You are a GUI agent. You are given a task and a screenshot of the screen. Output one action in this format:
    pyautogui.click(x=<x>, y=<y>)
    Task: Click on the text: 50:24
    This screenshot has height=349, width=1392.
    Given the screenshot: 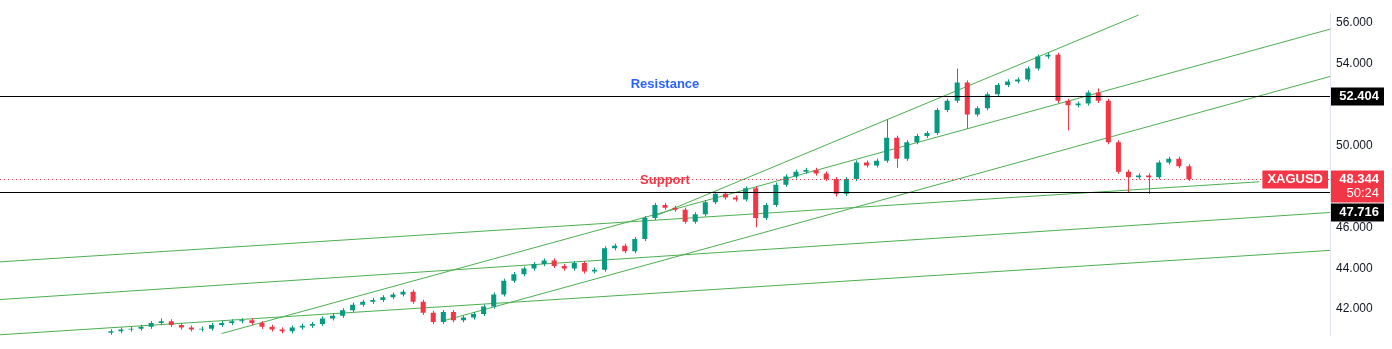 What is the action you would take?
    pyautogui.click(x=1362, y=193)
    